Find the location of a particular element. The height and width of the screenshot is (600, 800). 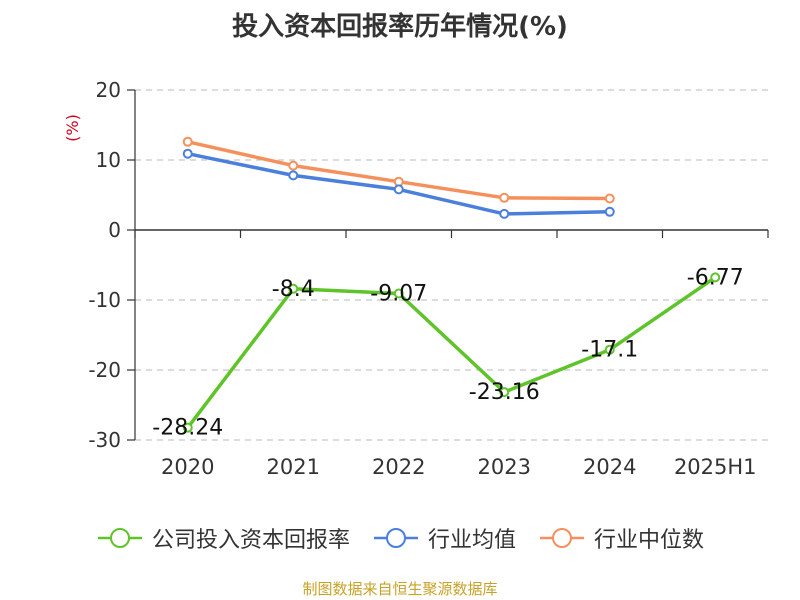

legend-item: 公司投入资本回报率 is located at coordinates (223, 538).